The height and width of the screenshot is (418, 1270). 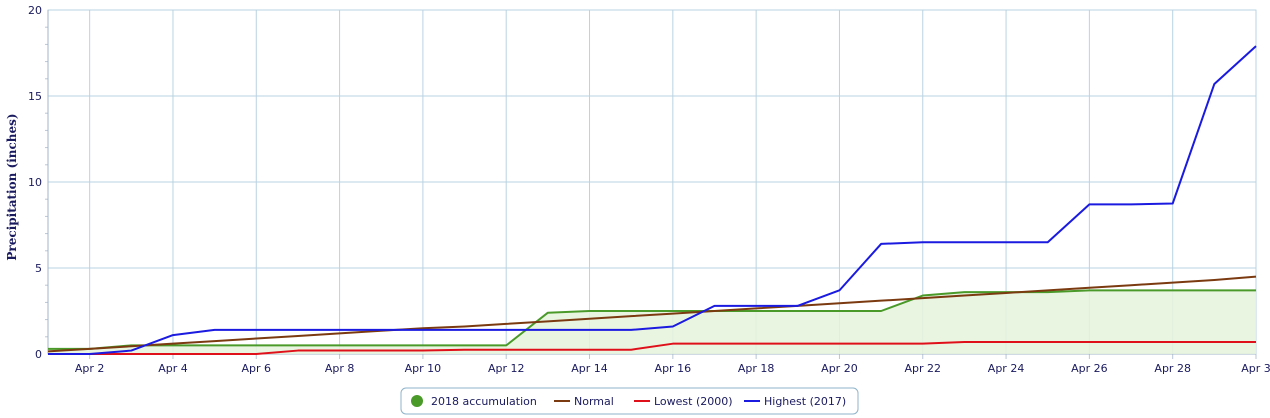 What do you see at coordinates (417, 401) in the screenshot?
I see `legend-marker` at bounding box center [417, 401].